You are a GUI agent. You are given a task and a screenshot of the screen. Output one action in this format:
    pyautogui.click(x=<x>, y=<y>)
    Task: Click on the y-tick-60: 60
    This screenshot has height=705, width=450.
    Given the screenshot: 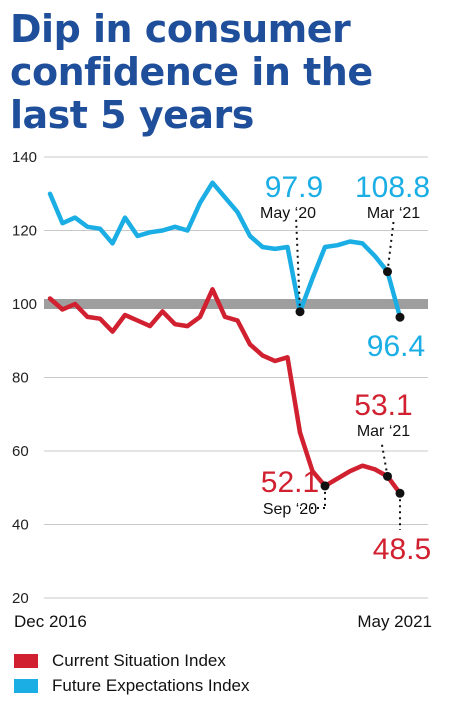 What is the action you would take?
    pyautogui.click(x=20, y=451)
    